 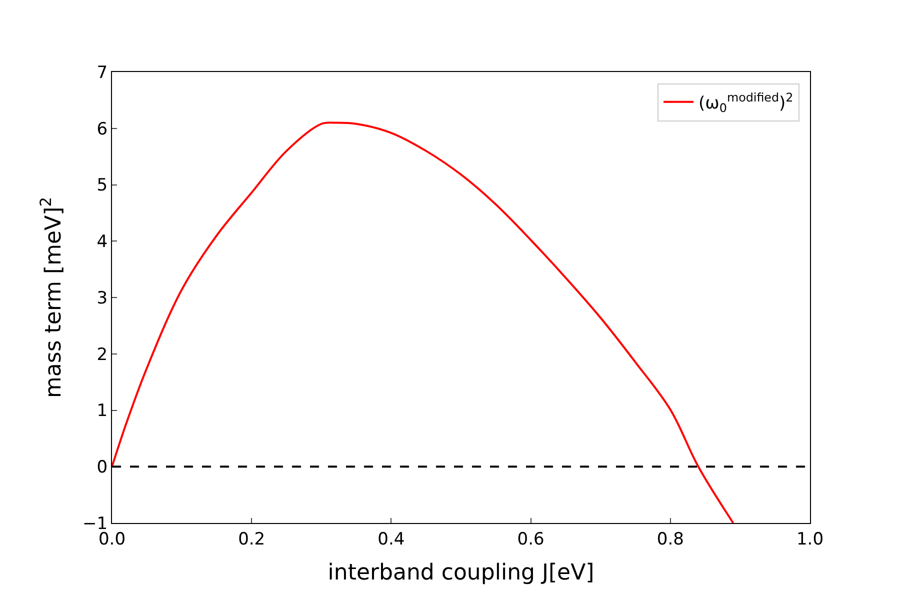 What do you see at coordinates (461, 573) in the screenshot?
I see `x-axis-title: interband coupling J[eV]` at bounding box center [461, 573].